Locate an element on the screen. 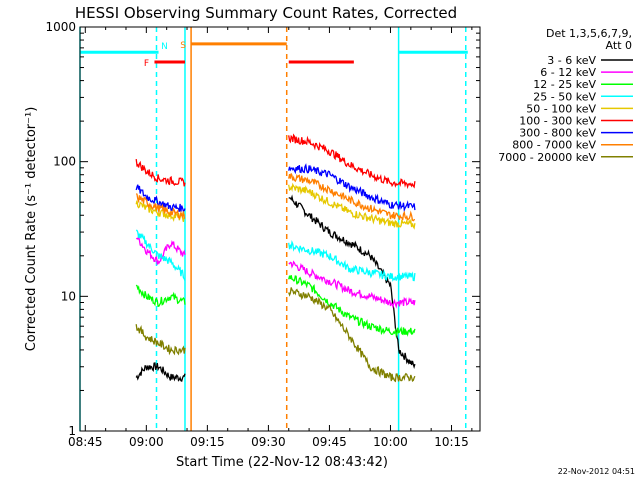 The width and height of the screenshot is (640, 480). flag-label-n: N is located at coordinates (164, 47).